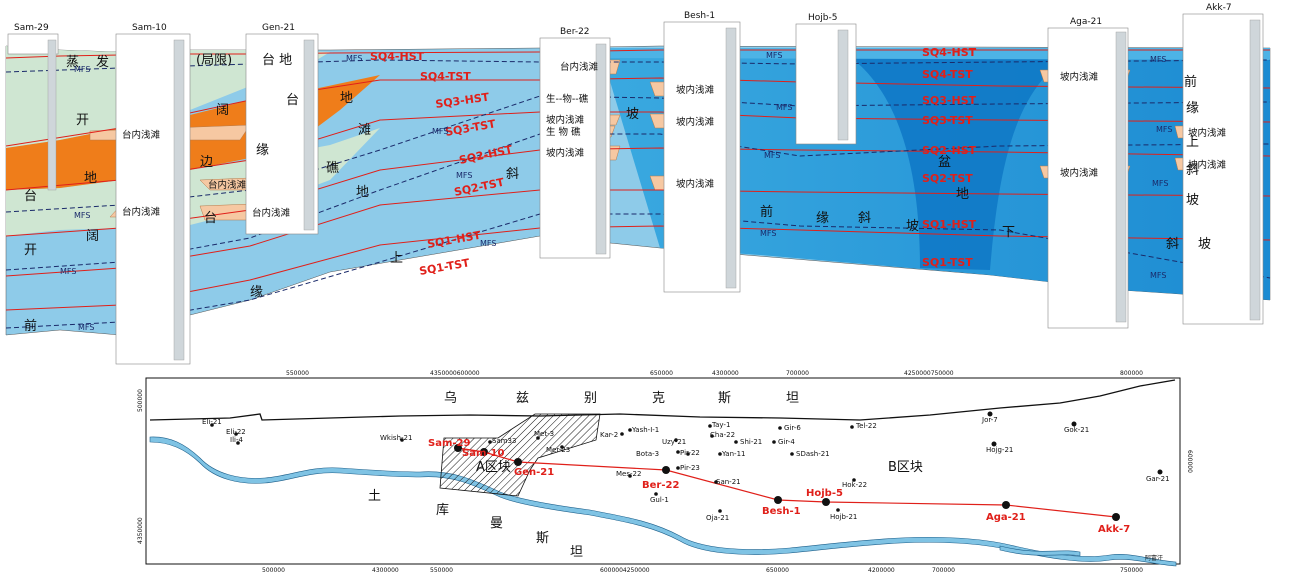  Describe the element at coordinates (929, 373) in the screenshot. I see `axis-top-label: 4250000750000` at that location.